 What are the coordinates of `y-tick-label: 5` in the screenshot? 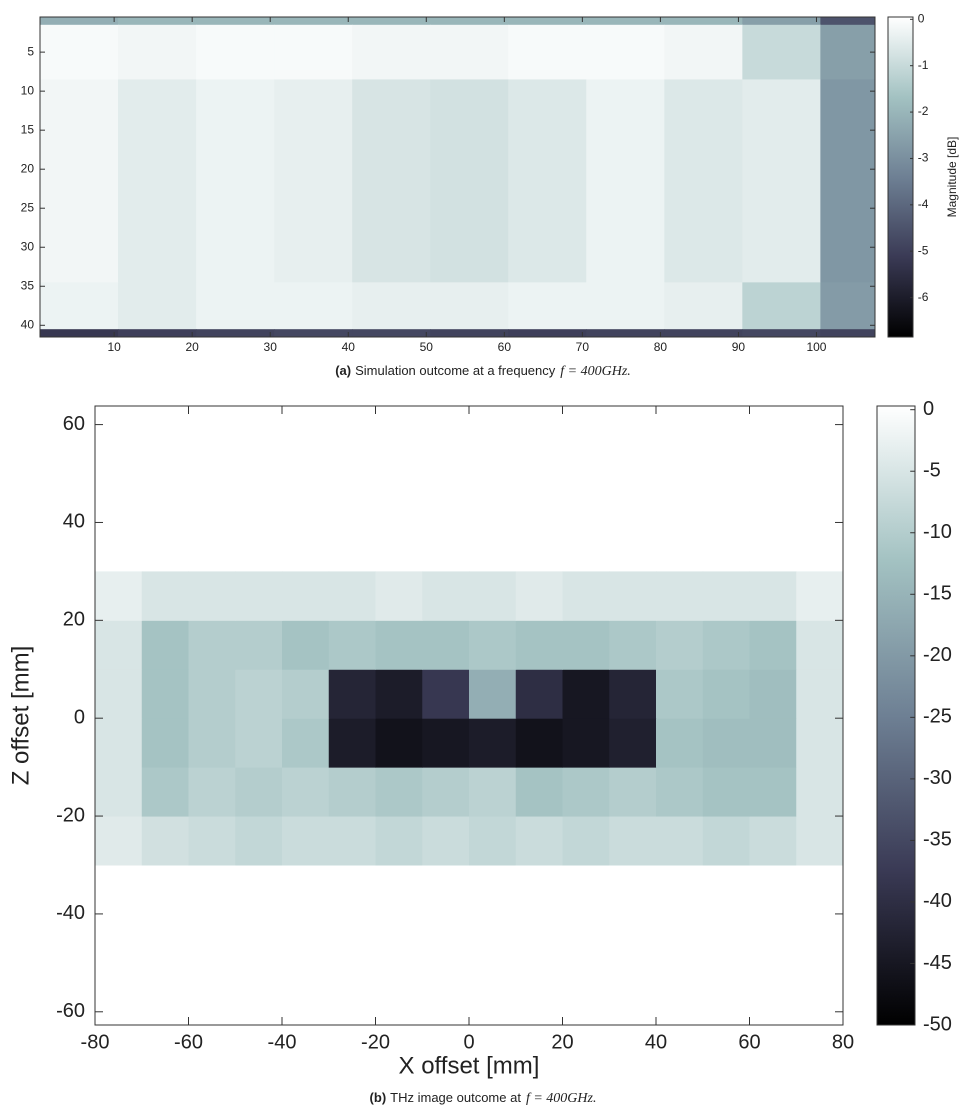 It's located at (30, 51).